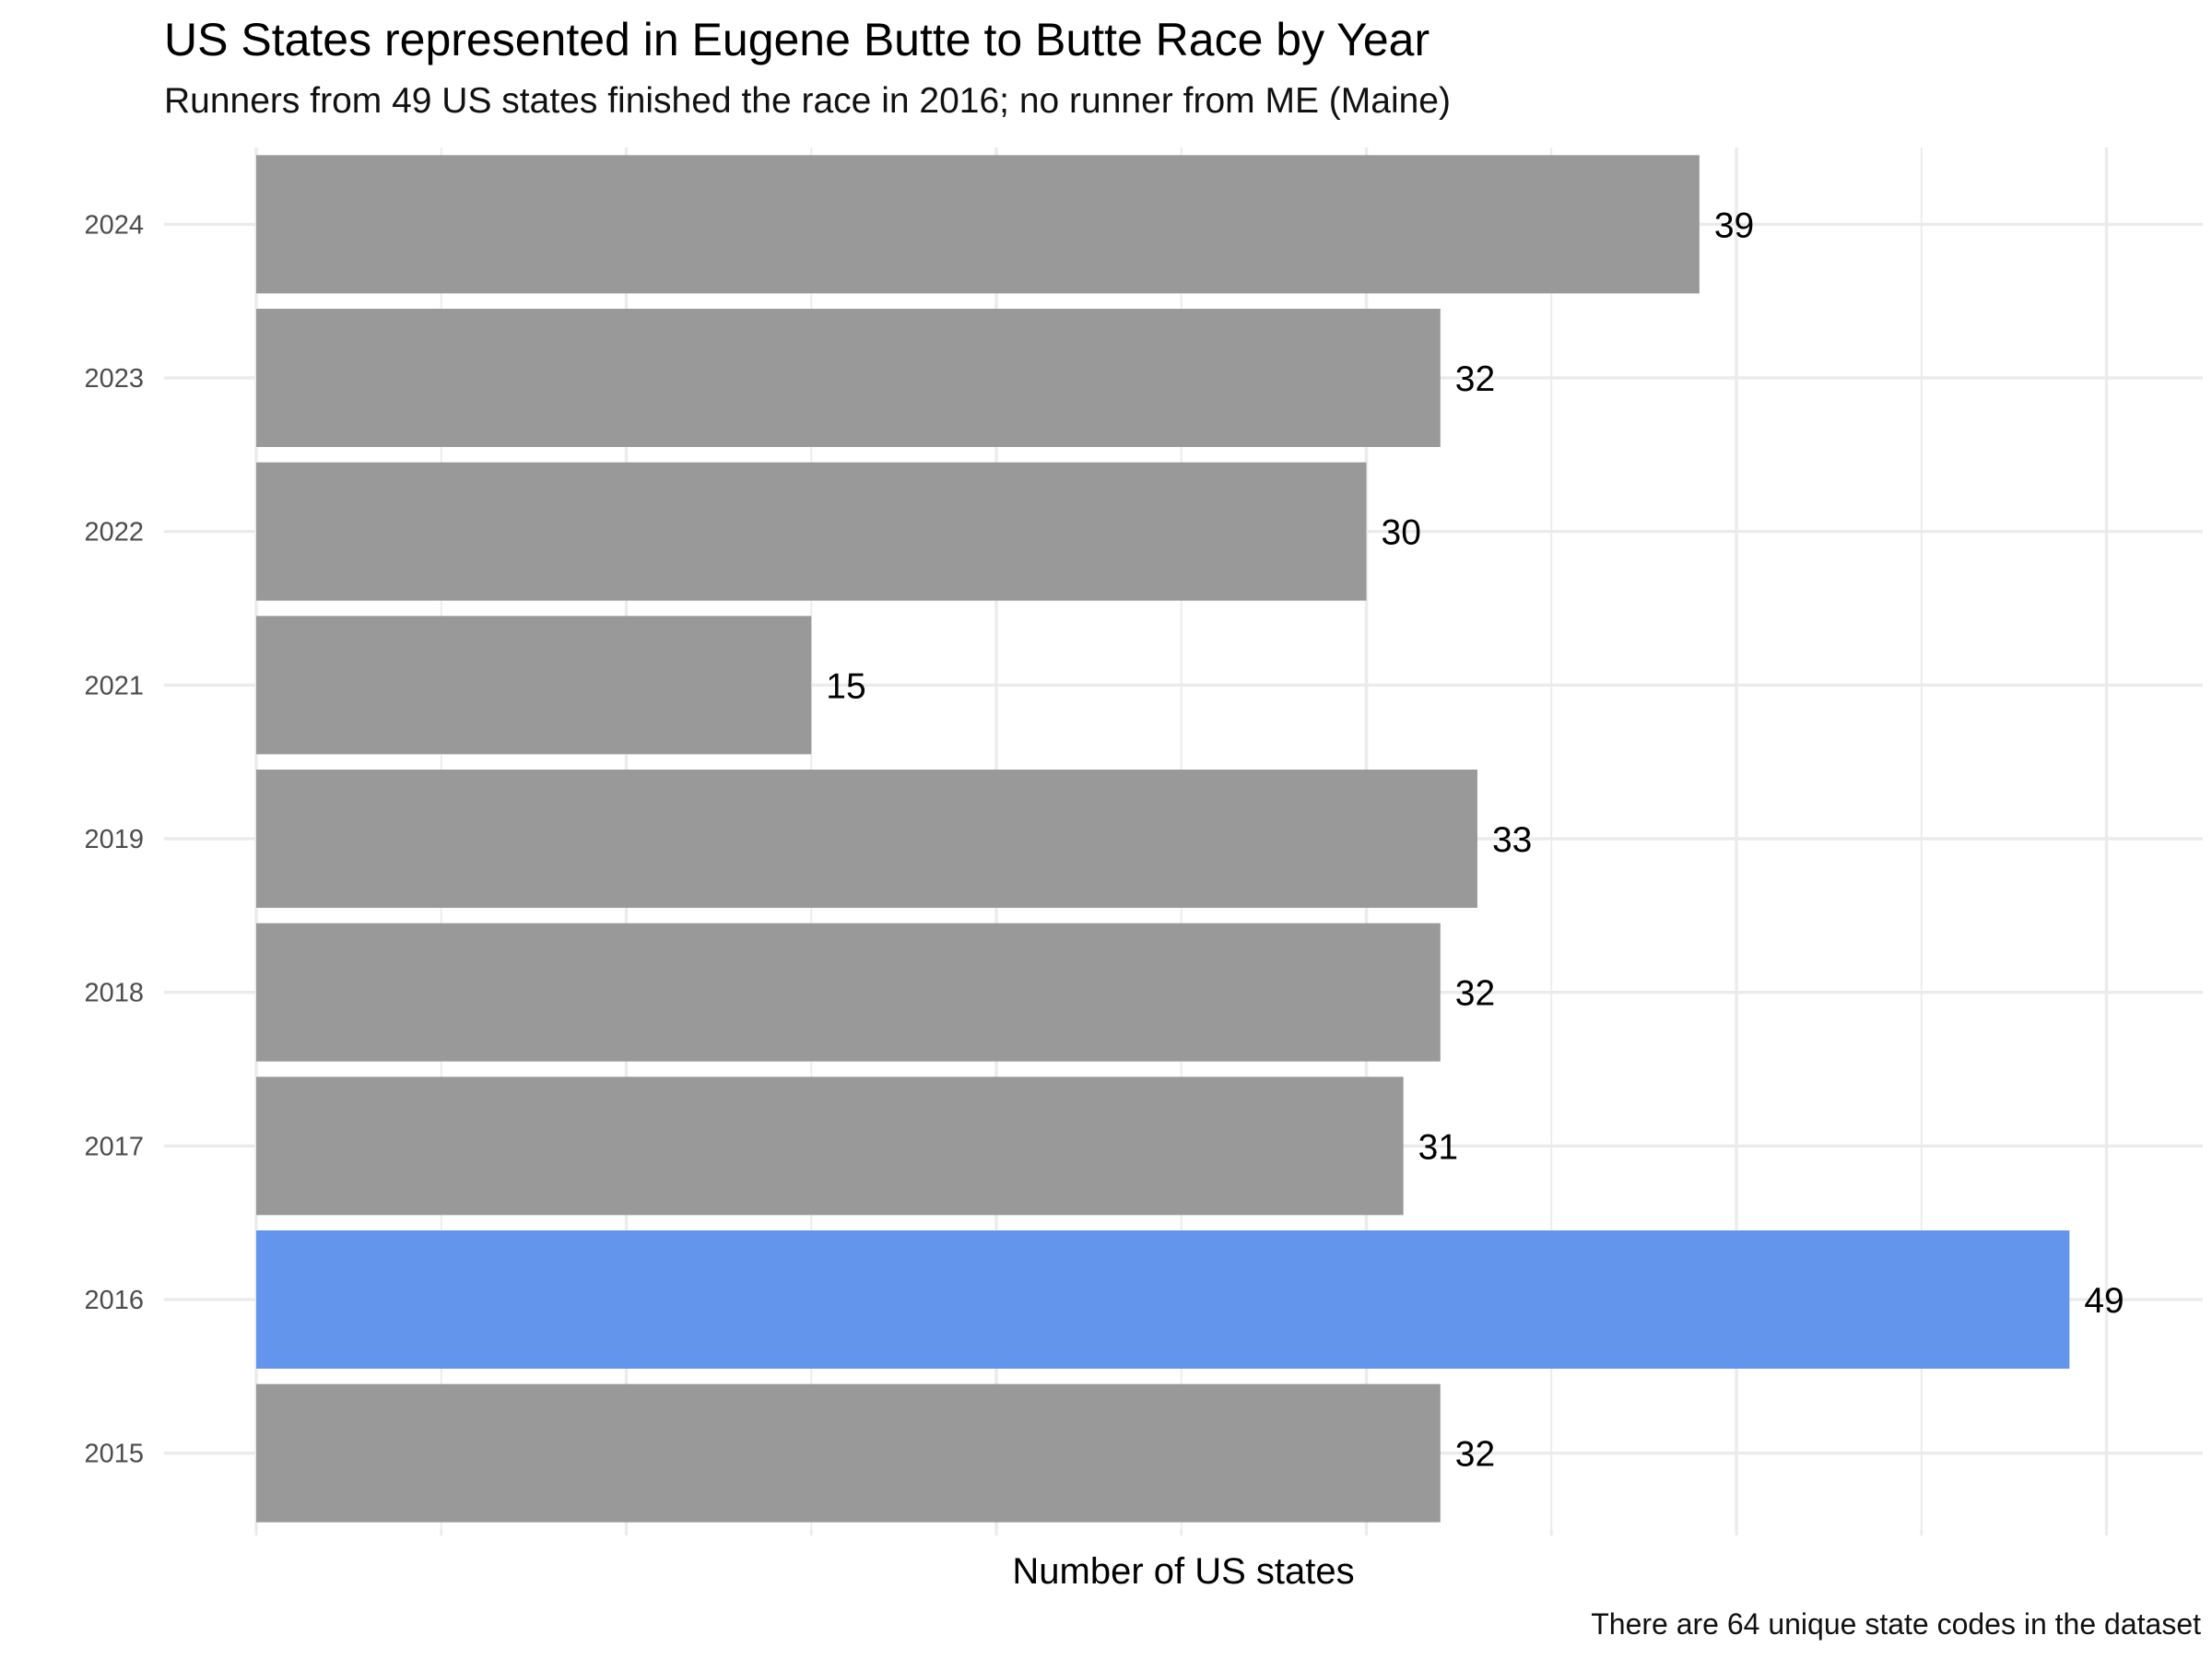 This screenshot has height=1659, width=2212. I want to click on bar-label-2019: 33, so click(1512, 840).